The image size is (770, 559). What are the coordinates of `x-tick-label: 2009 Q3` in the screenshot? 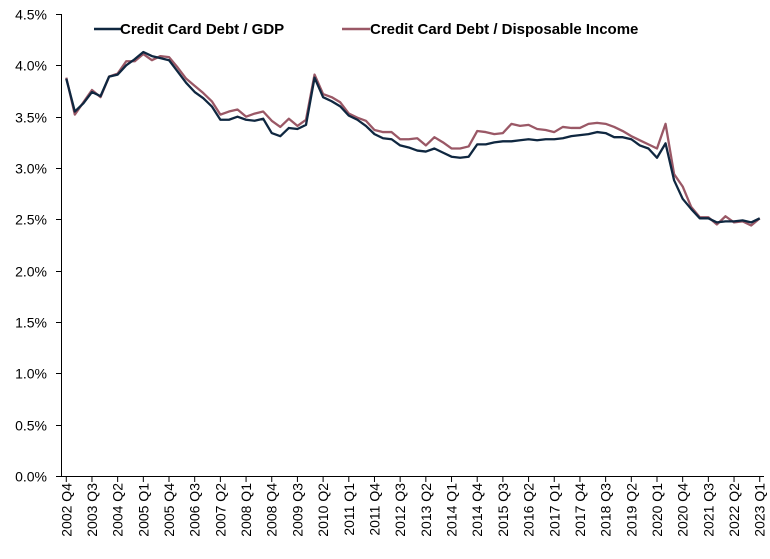 It's located at (297, 510).